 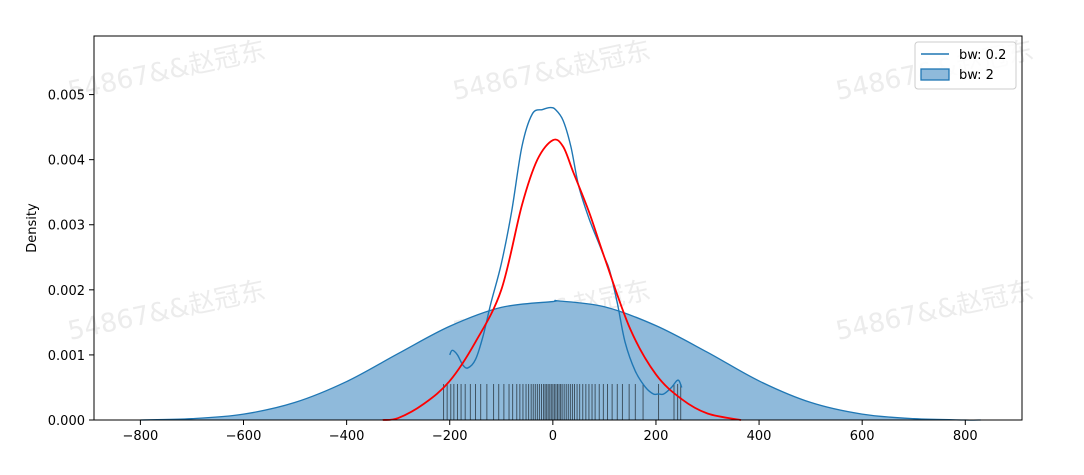 What do you see at coordinates (976, 75) in the screenshot?
I see `legend-label-bw-2: bw: 2` at bounding box center [976, 75].